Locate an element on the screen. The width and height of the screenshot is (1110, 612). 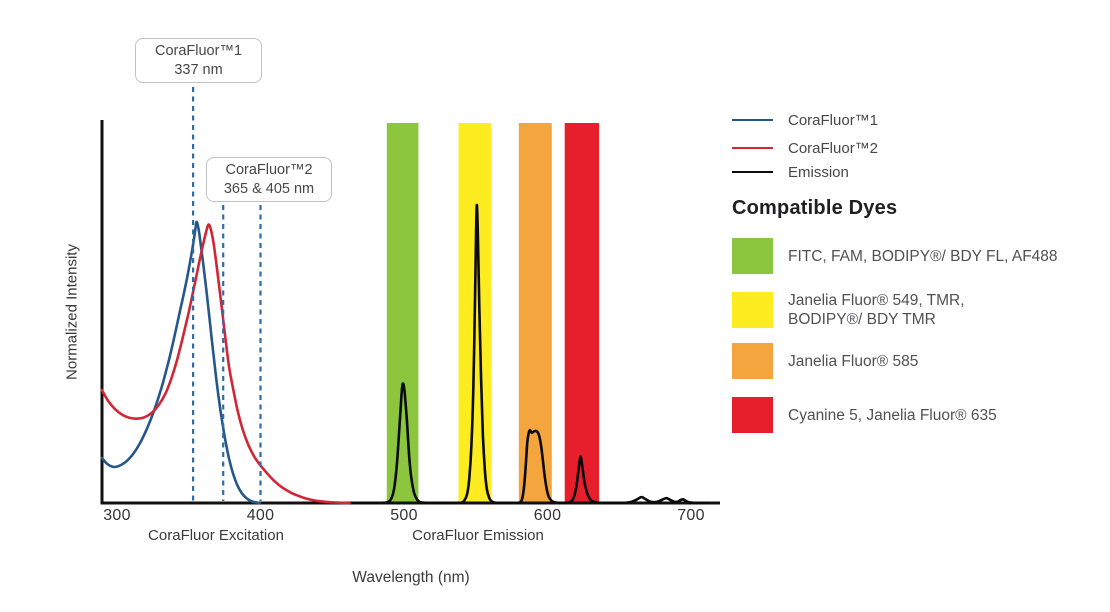
dye-item-red: Cyanine 5, Janelia Fluor® 635 is located at coordinates (864, 415).